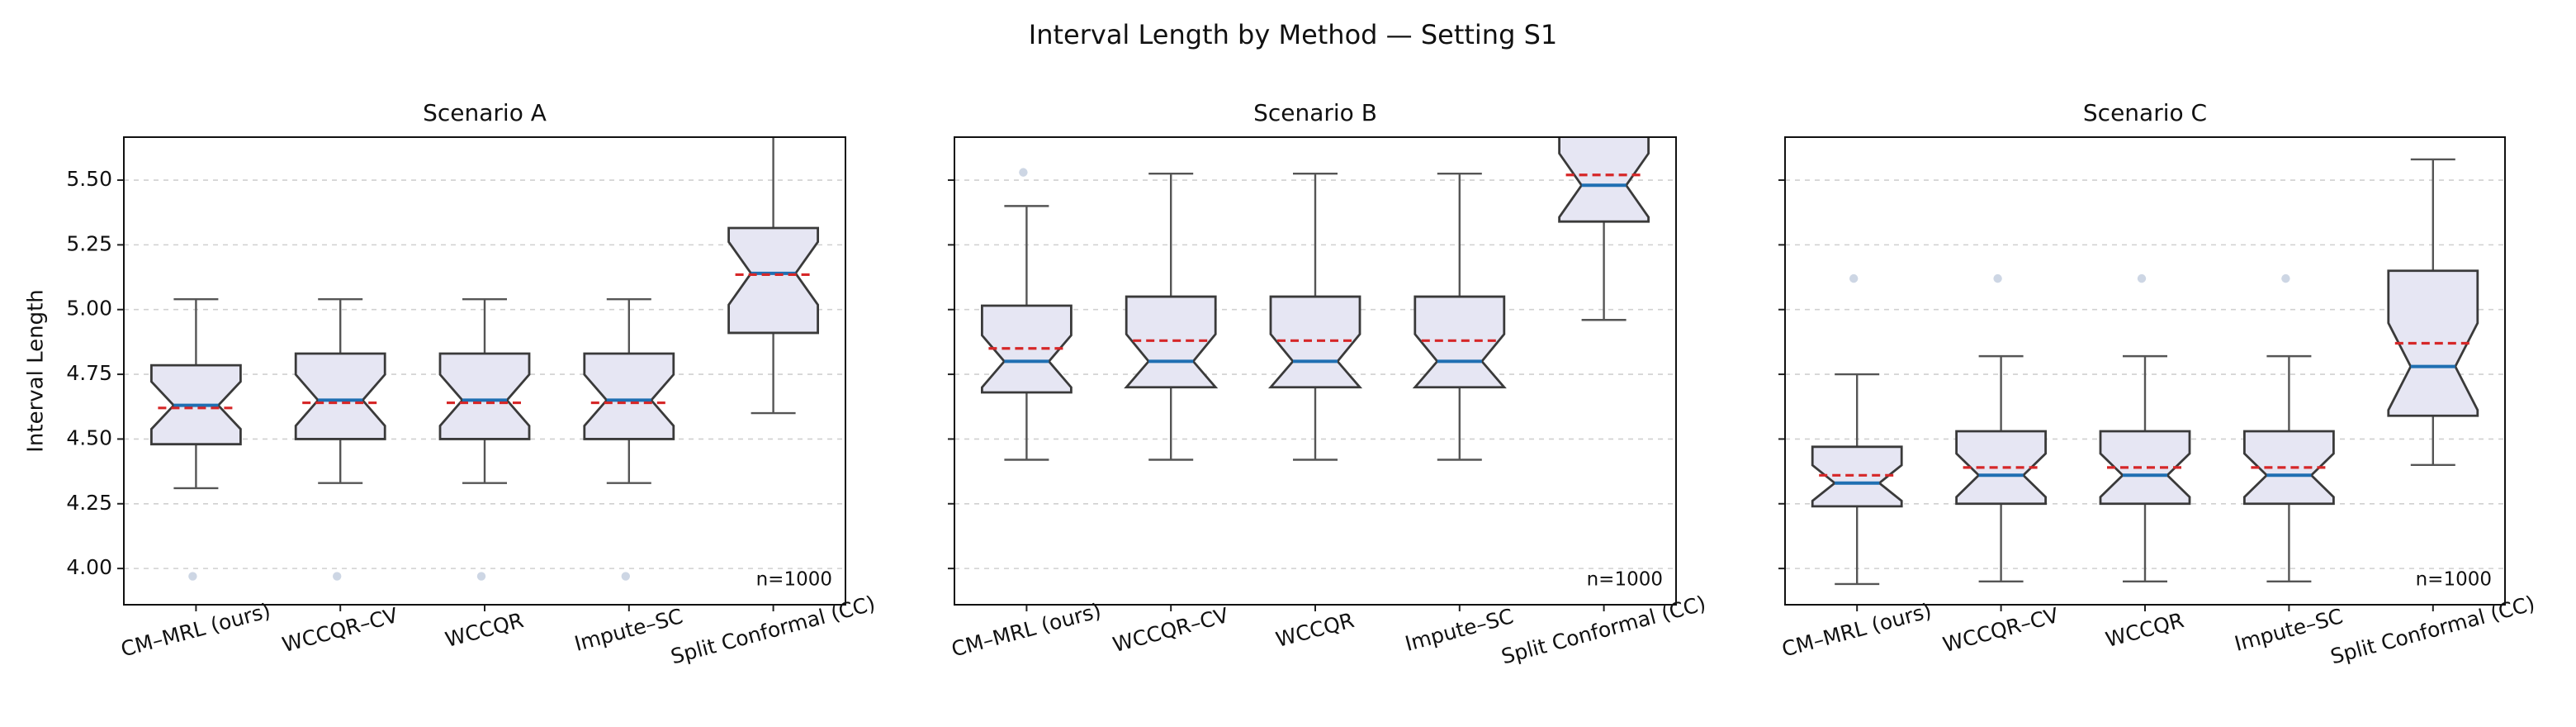 Image resolution: width=2576 pixels, height=727 pixels. I want to click on y-tick-label: 4.75, so click(89, 373).